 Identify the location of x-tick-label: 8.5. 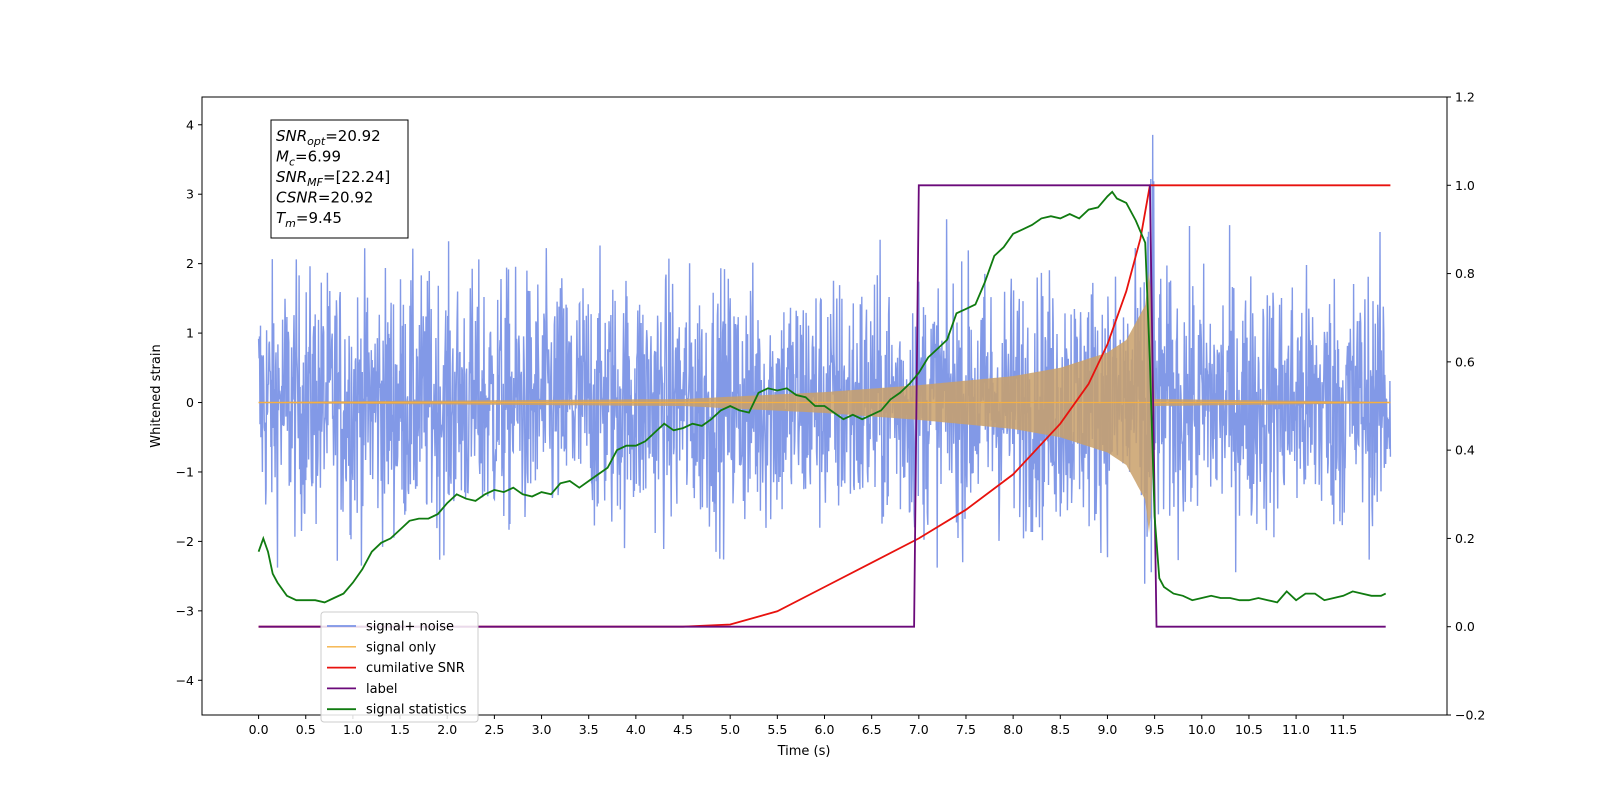
(1060, 729).